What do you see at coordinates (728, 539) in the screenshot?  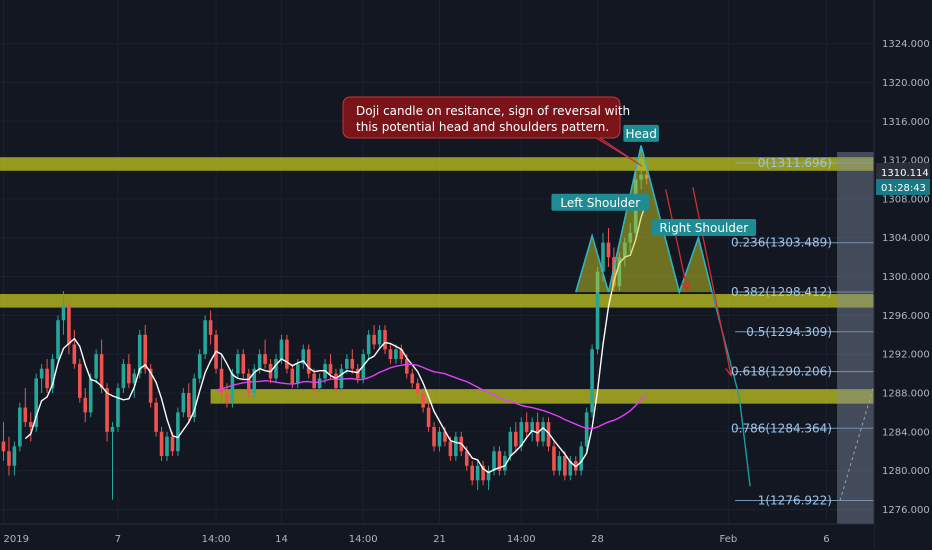 I see `x-tick-label: Feb` at bounding box center [728, 539].